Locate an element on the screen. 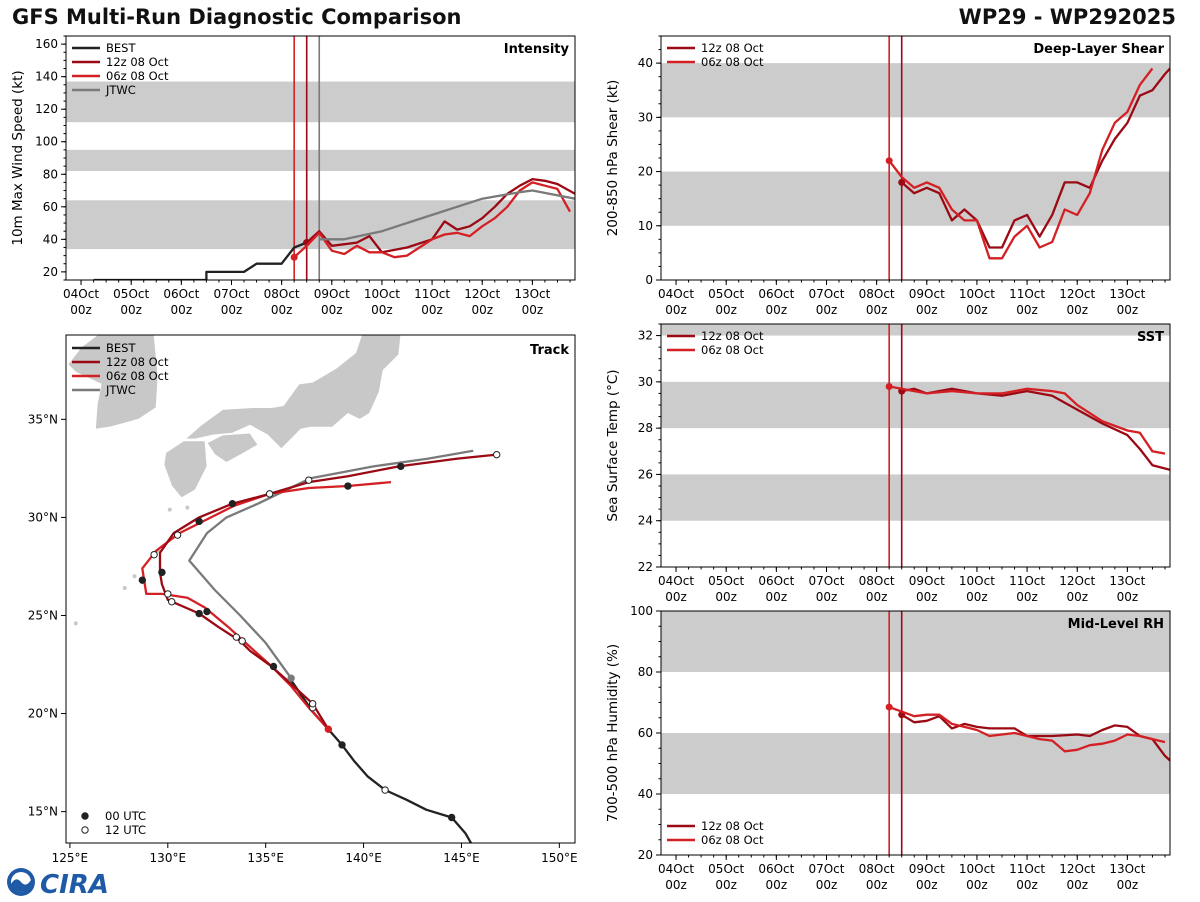 This screenshot has width=1200, height=902. y-tick-label: 0 is located at coordinates (649, 280).